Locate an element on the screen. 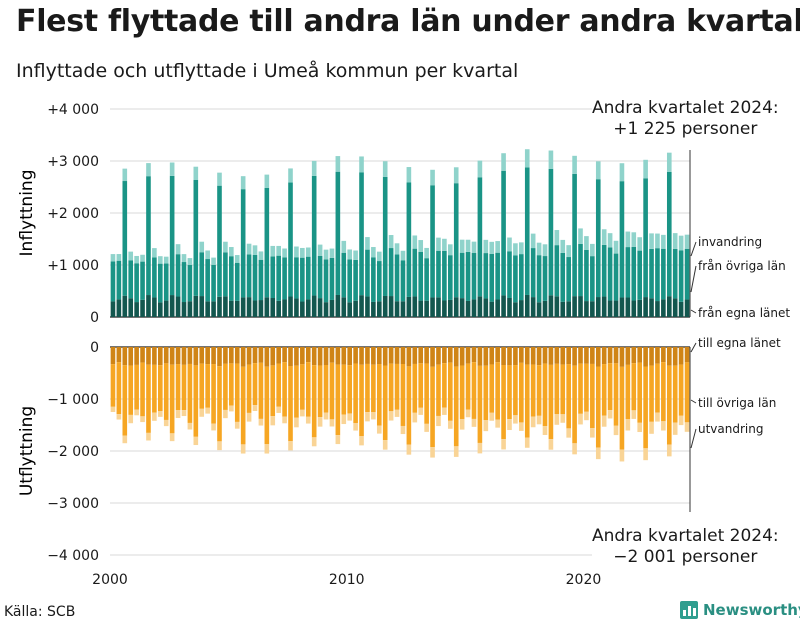 This screenshot has width=800, height=625. series-label-leader is located at coordinates (693, 249).